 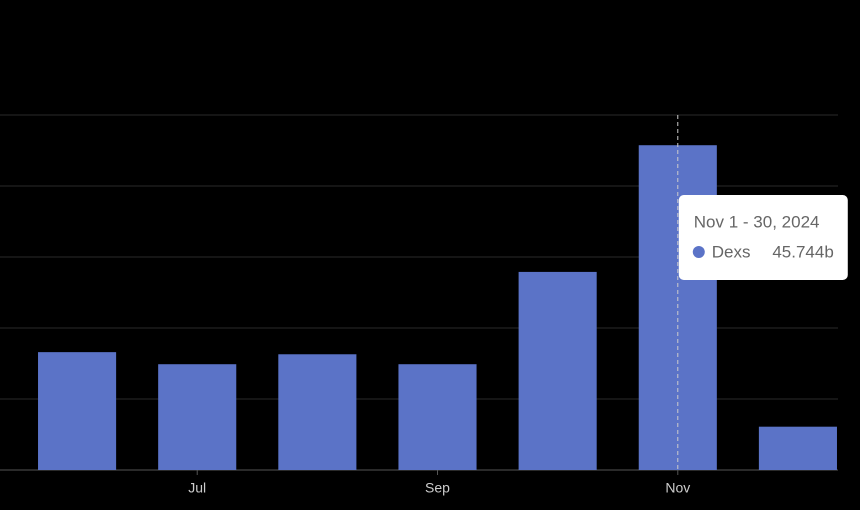 What do you see at coordinates (698, 252) in the screenshot?
I see `legend-dot` at bounding box center [698, 252].